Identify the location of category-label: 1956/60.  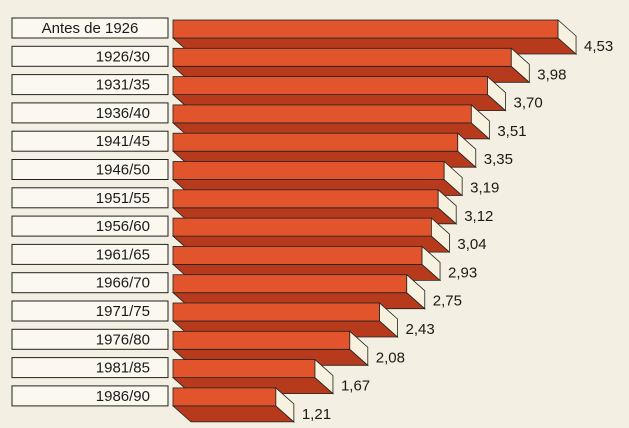
(123, 226).